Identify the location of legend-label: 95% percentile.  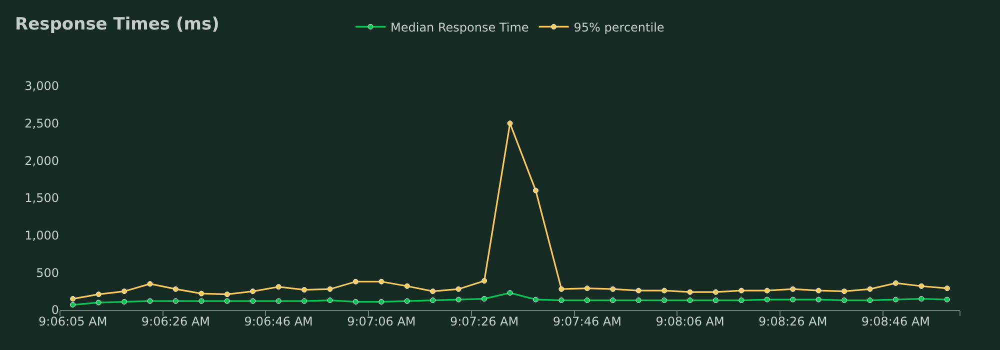
(619, 27).